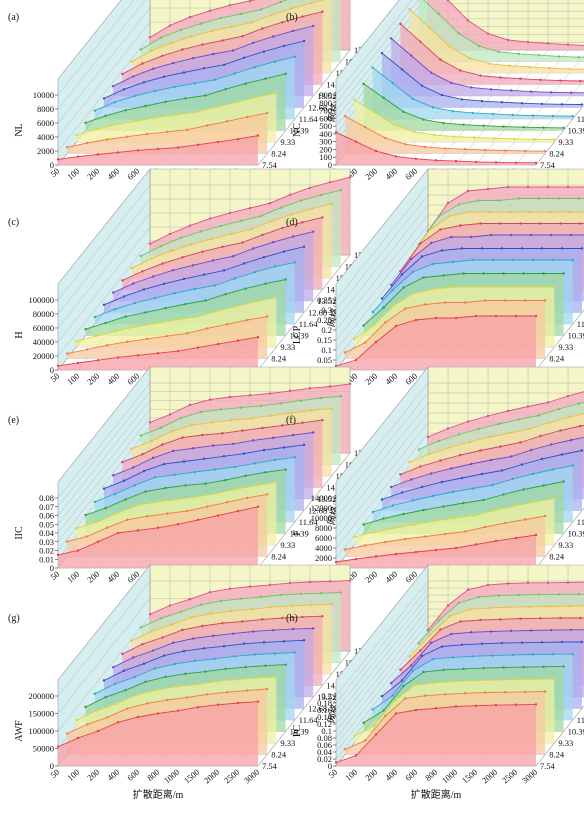 The height and width of the screenshot is (820, 584). Describe the element at coordinates (324, 745) in the screenshot. I see `y-tick-label: 0.06` at that location.